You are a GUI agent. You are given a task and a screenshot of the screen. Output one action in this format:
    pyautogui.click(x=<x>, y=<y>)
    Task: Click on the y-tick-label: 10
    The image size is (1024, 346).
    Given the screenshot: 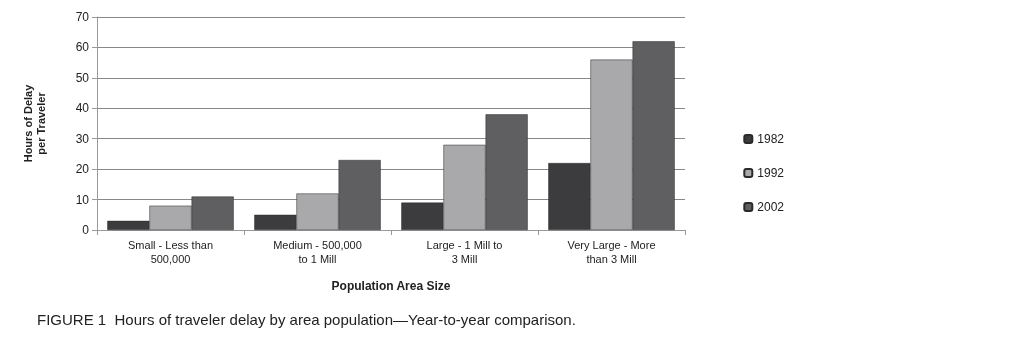 What is the action you would take?
    pyautogui.click(x=82, y=199)
    